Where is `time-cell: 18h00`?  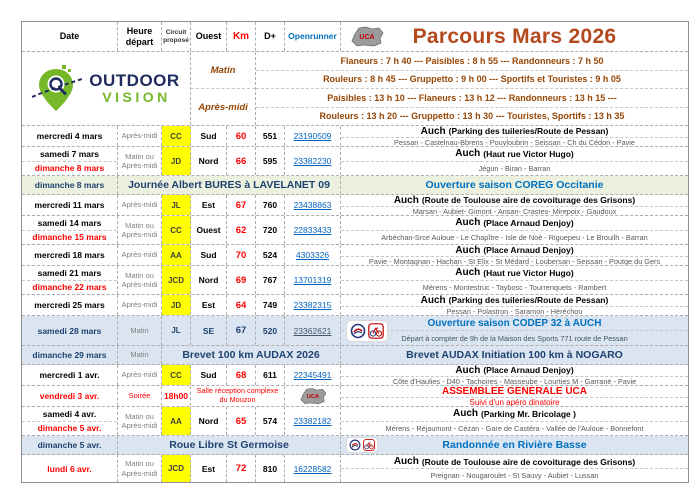 time-cell: 18h00 is located at coordinates (176, 396).